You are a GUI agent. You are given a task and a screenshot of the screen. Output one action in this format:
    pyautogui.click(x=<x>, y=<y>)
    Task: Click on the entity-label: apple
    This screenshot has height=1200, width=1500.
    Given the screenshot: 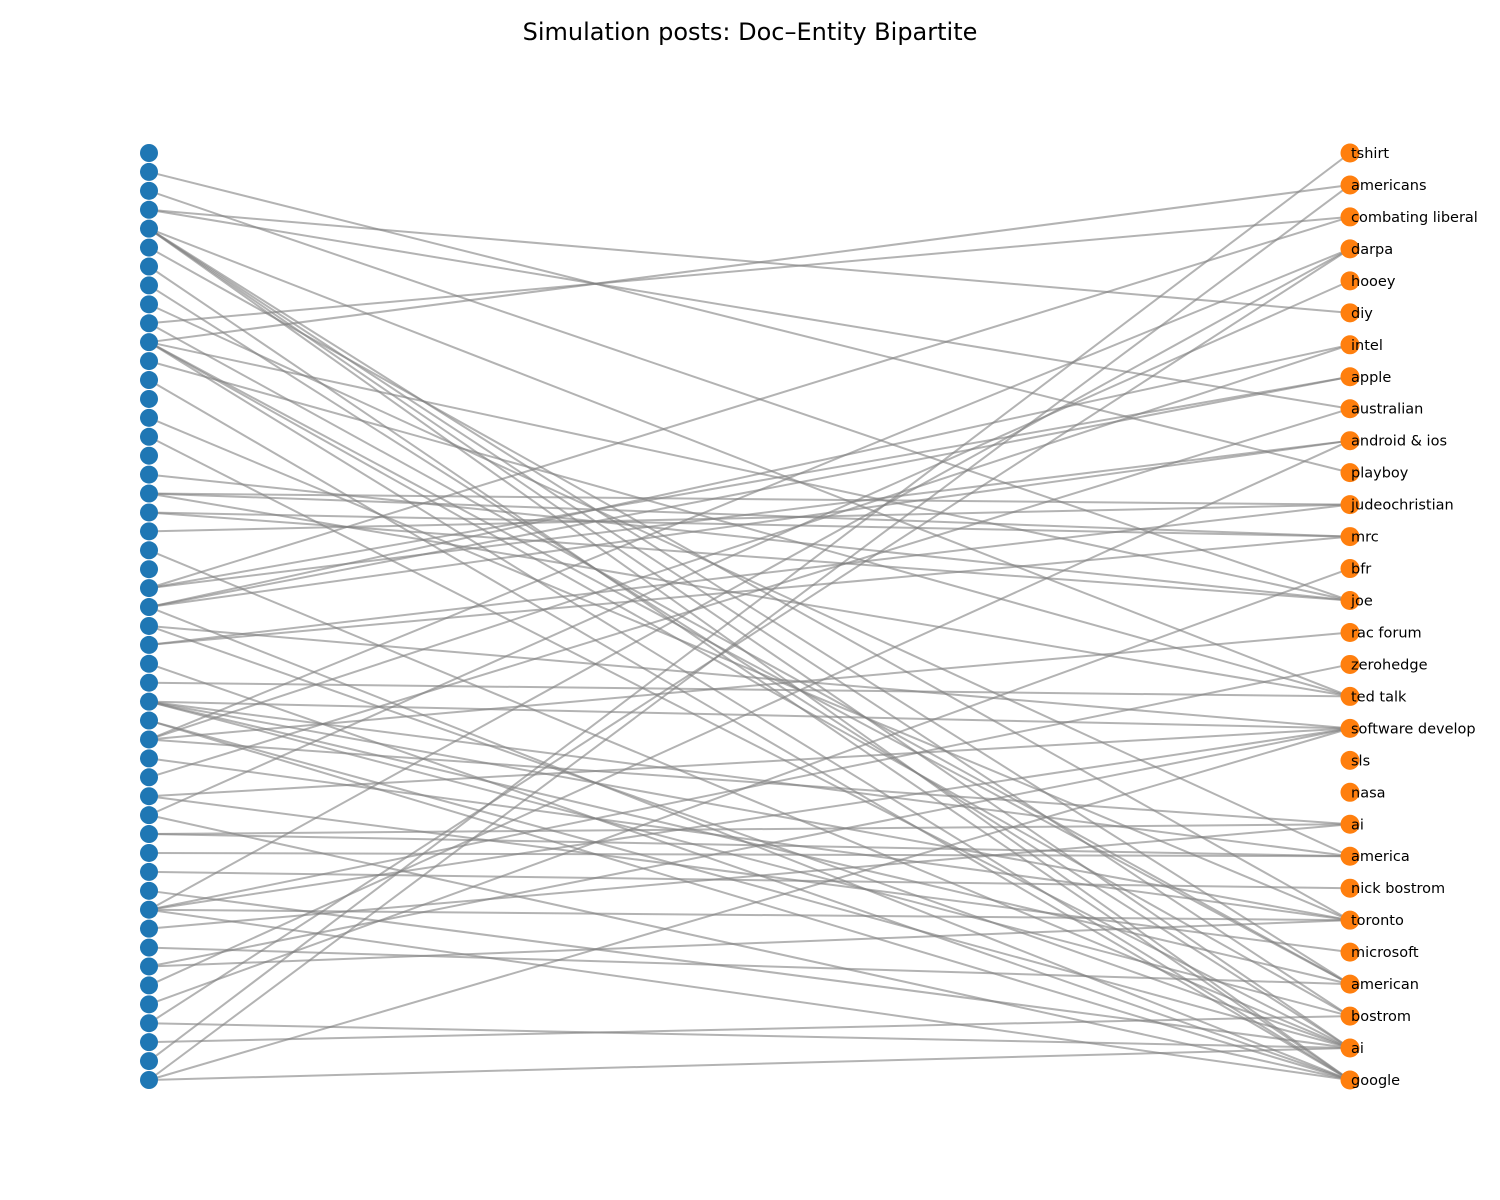 What is the action you would take?
    pyautogui.click(x=1371, y=378)
    